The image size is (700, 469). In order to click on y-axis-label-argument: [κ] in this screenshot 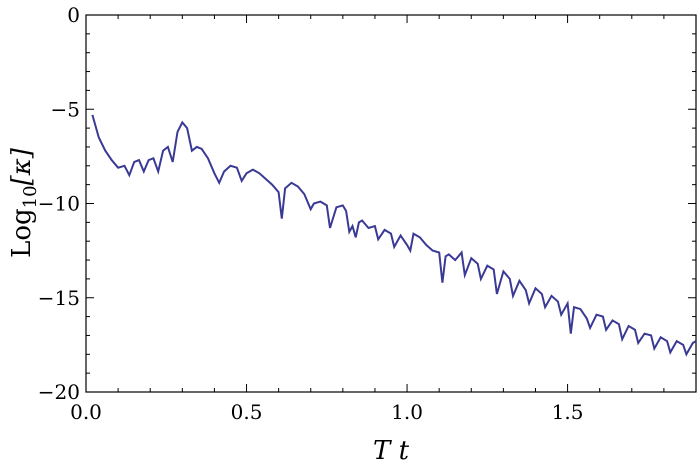, I will do `click(22, 166)`.